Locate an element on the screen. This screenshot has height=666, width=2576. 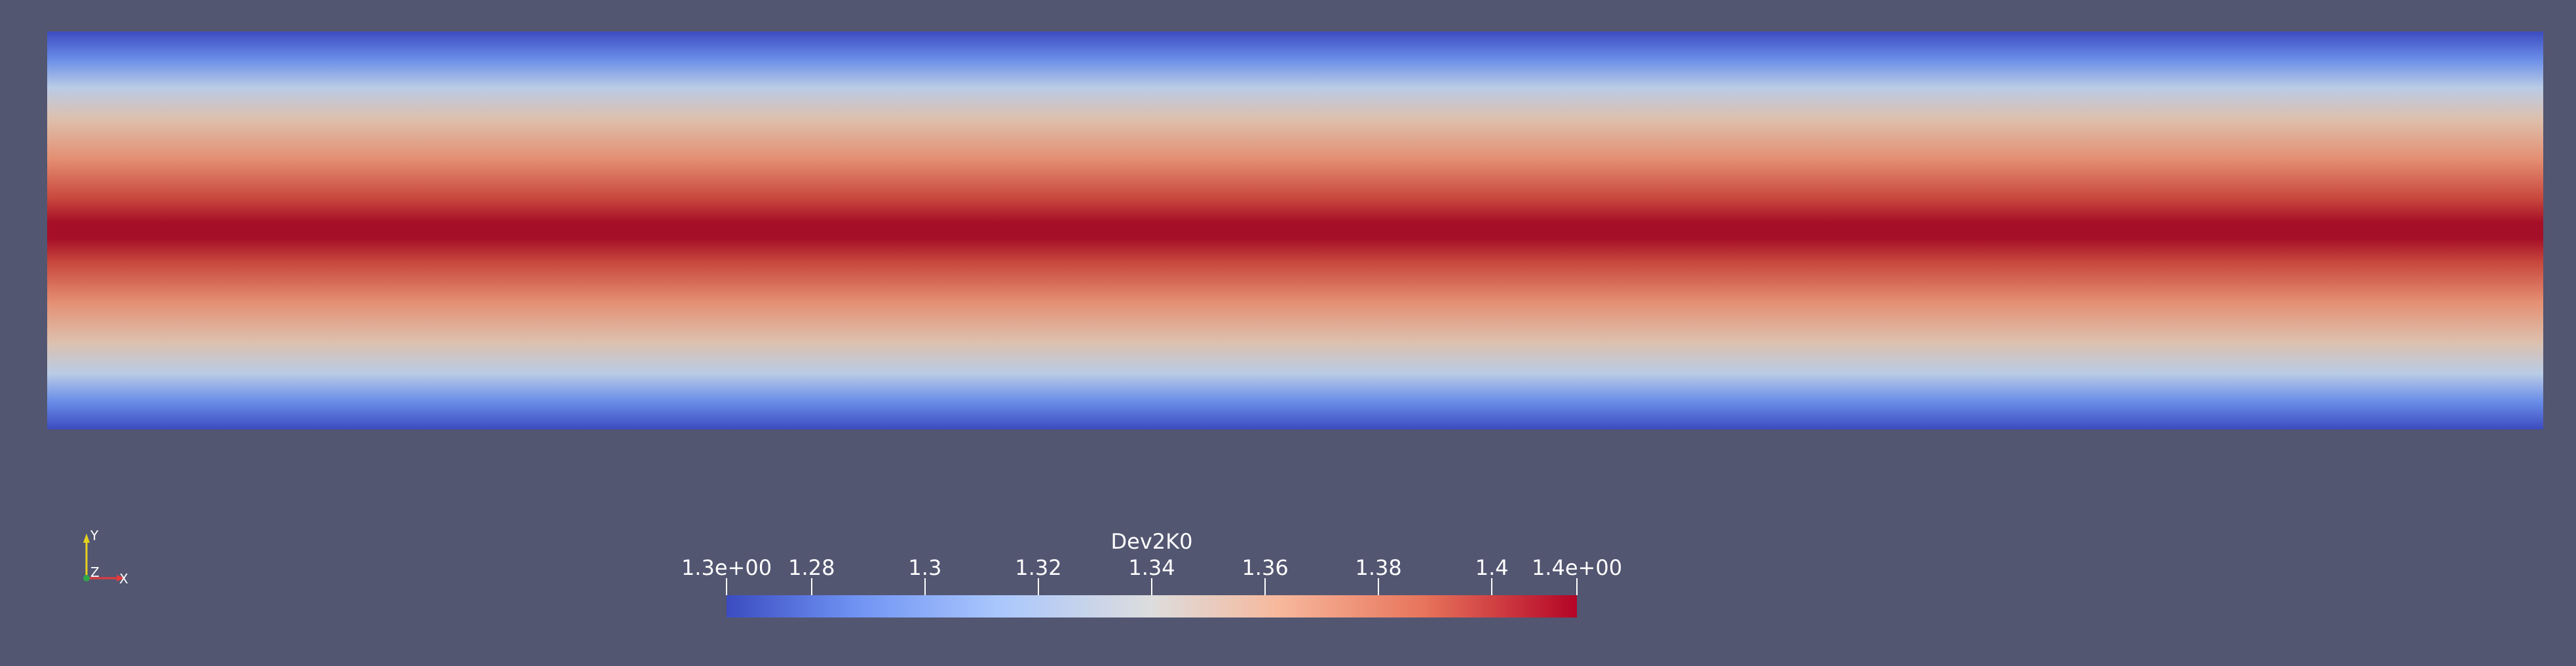
z-axis-label: Z is located at coordinates (95, 572).